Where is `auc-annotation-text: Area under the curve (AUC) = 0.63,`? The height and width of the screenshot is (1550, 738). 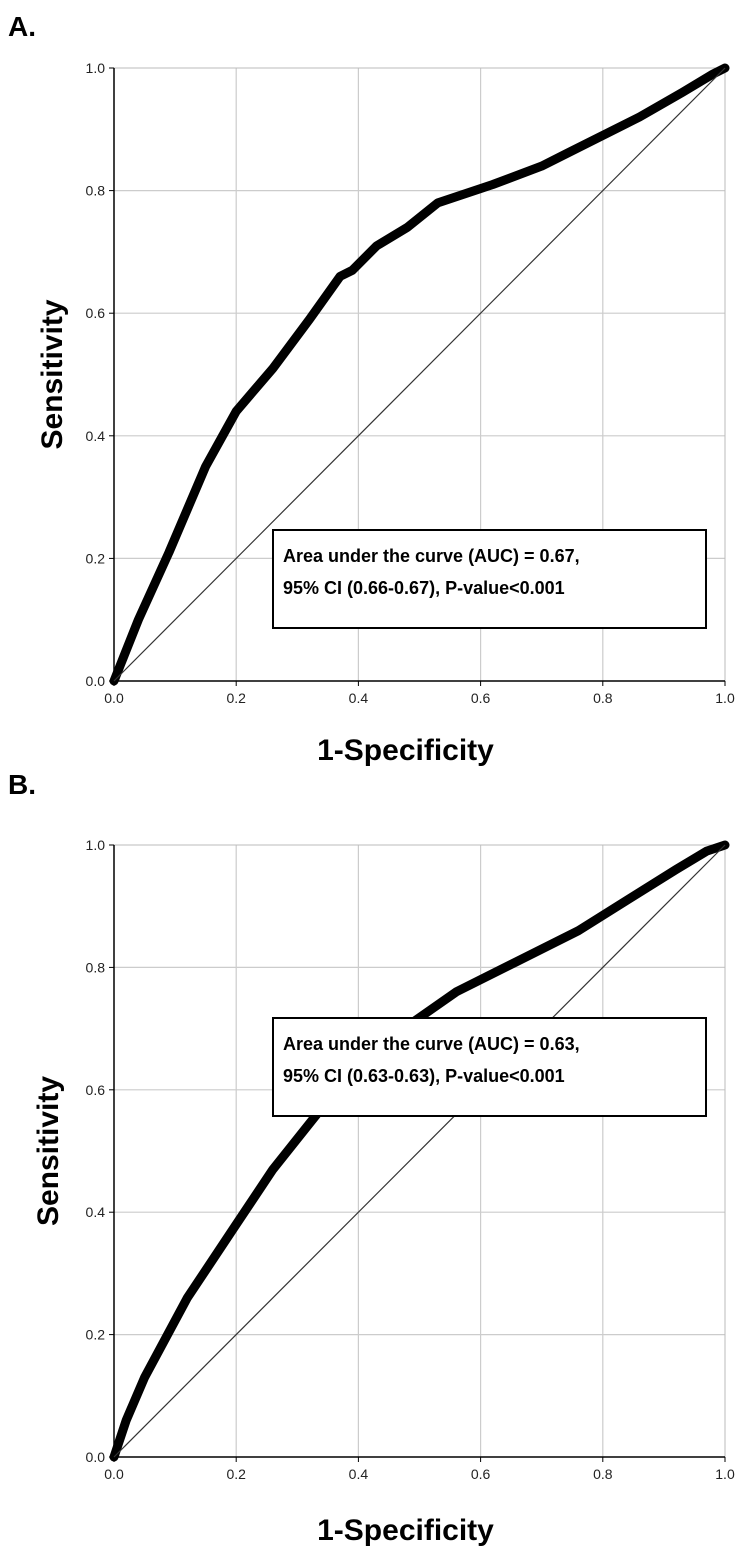 auc-annotation-text: Area under the curve (AUC) = 0.63, is located at coordinates (431, 1044).